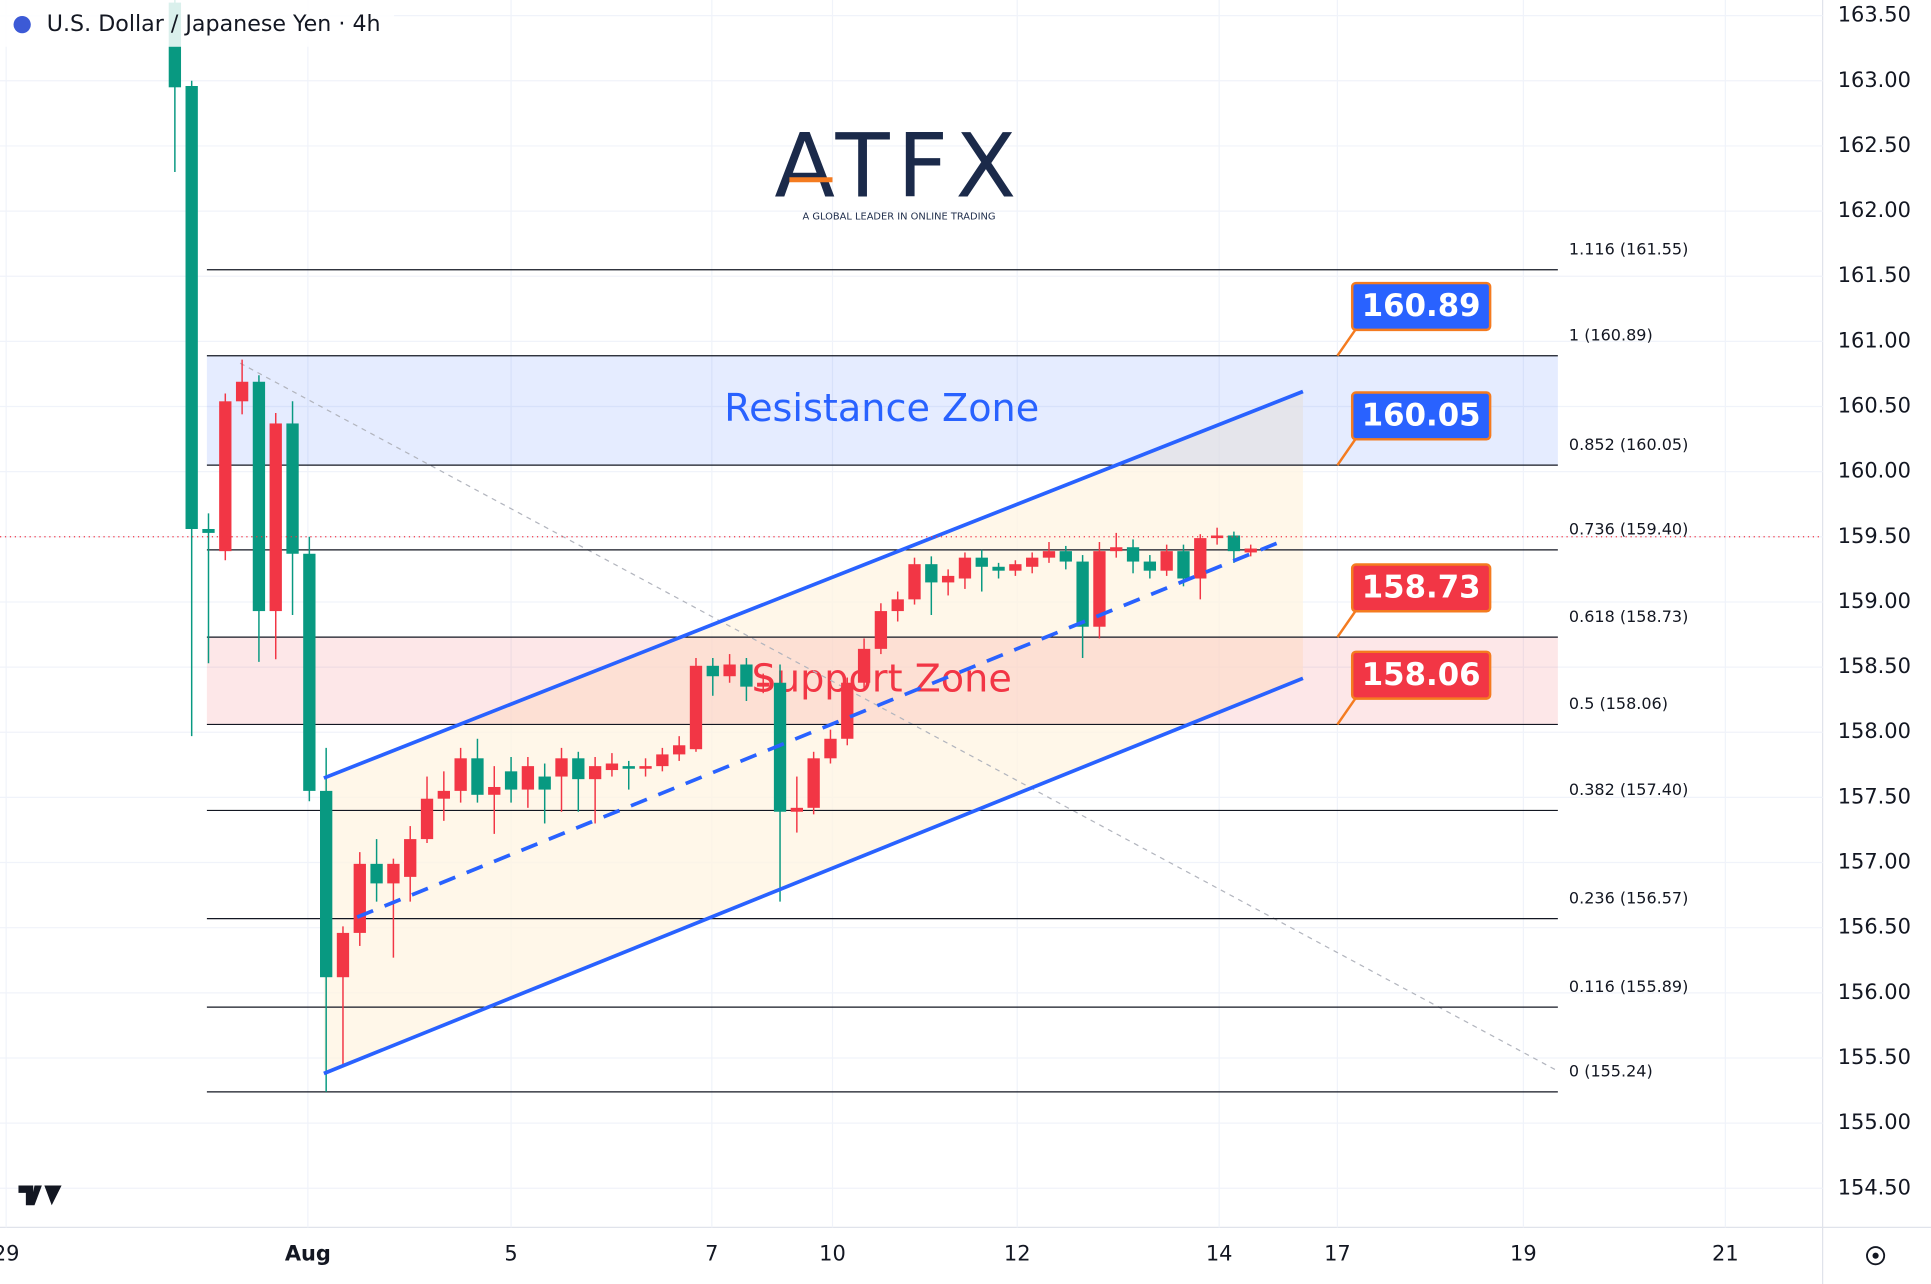 Image resolution: width=1931 pixels, height=1284 pixels. Describe the element at coordinates (1874, 796) in the screenshot. I see `y-tick-label: 157.50` at that location.